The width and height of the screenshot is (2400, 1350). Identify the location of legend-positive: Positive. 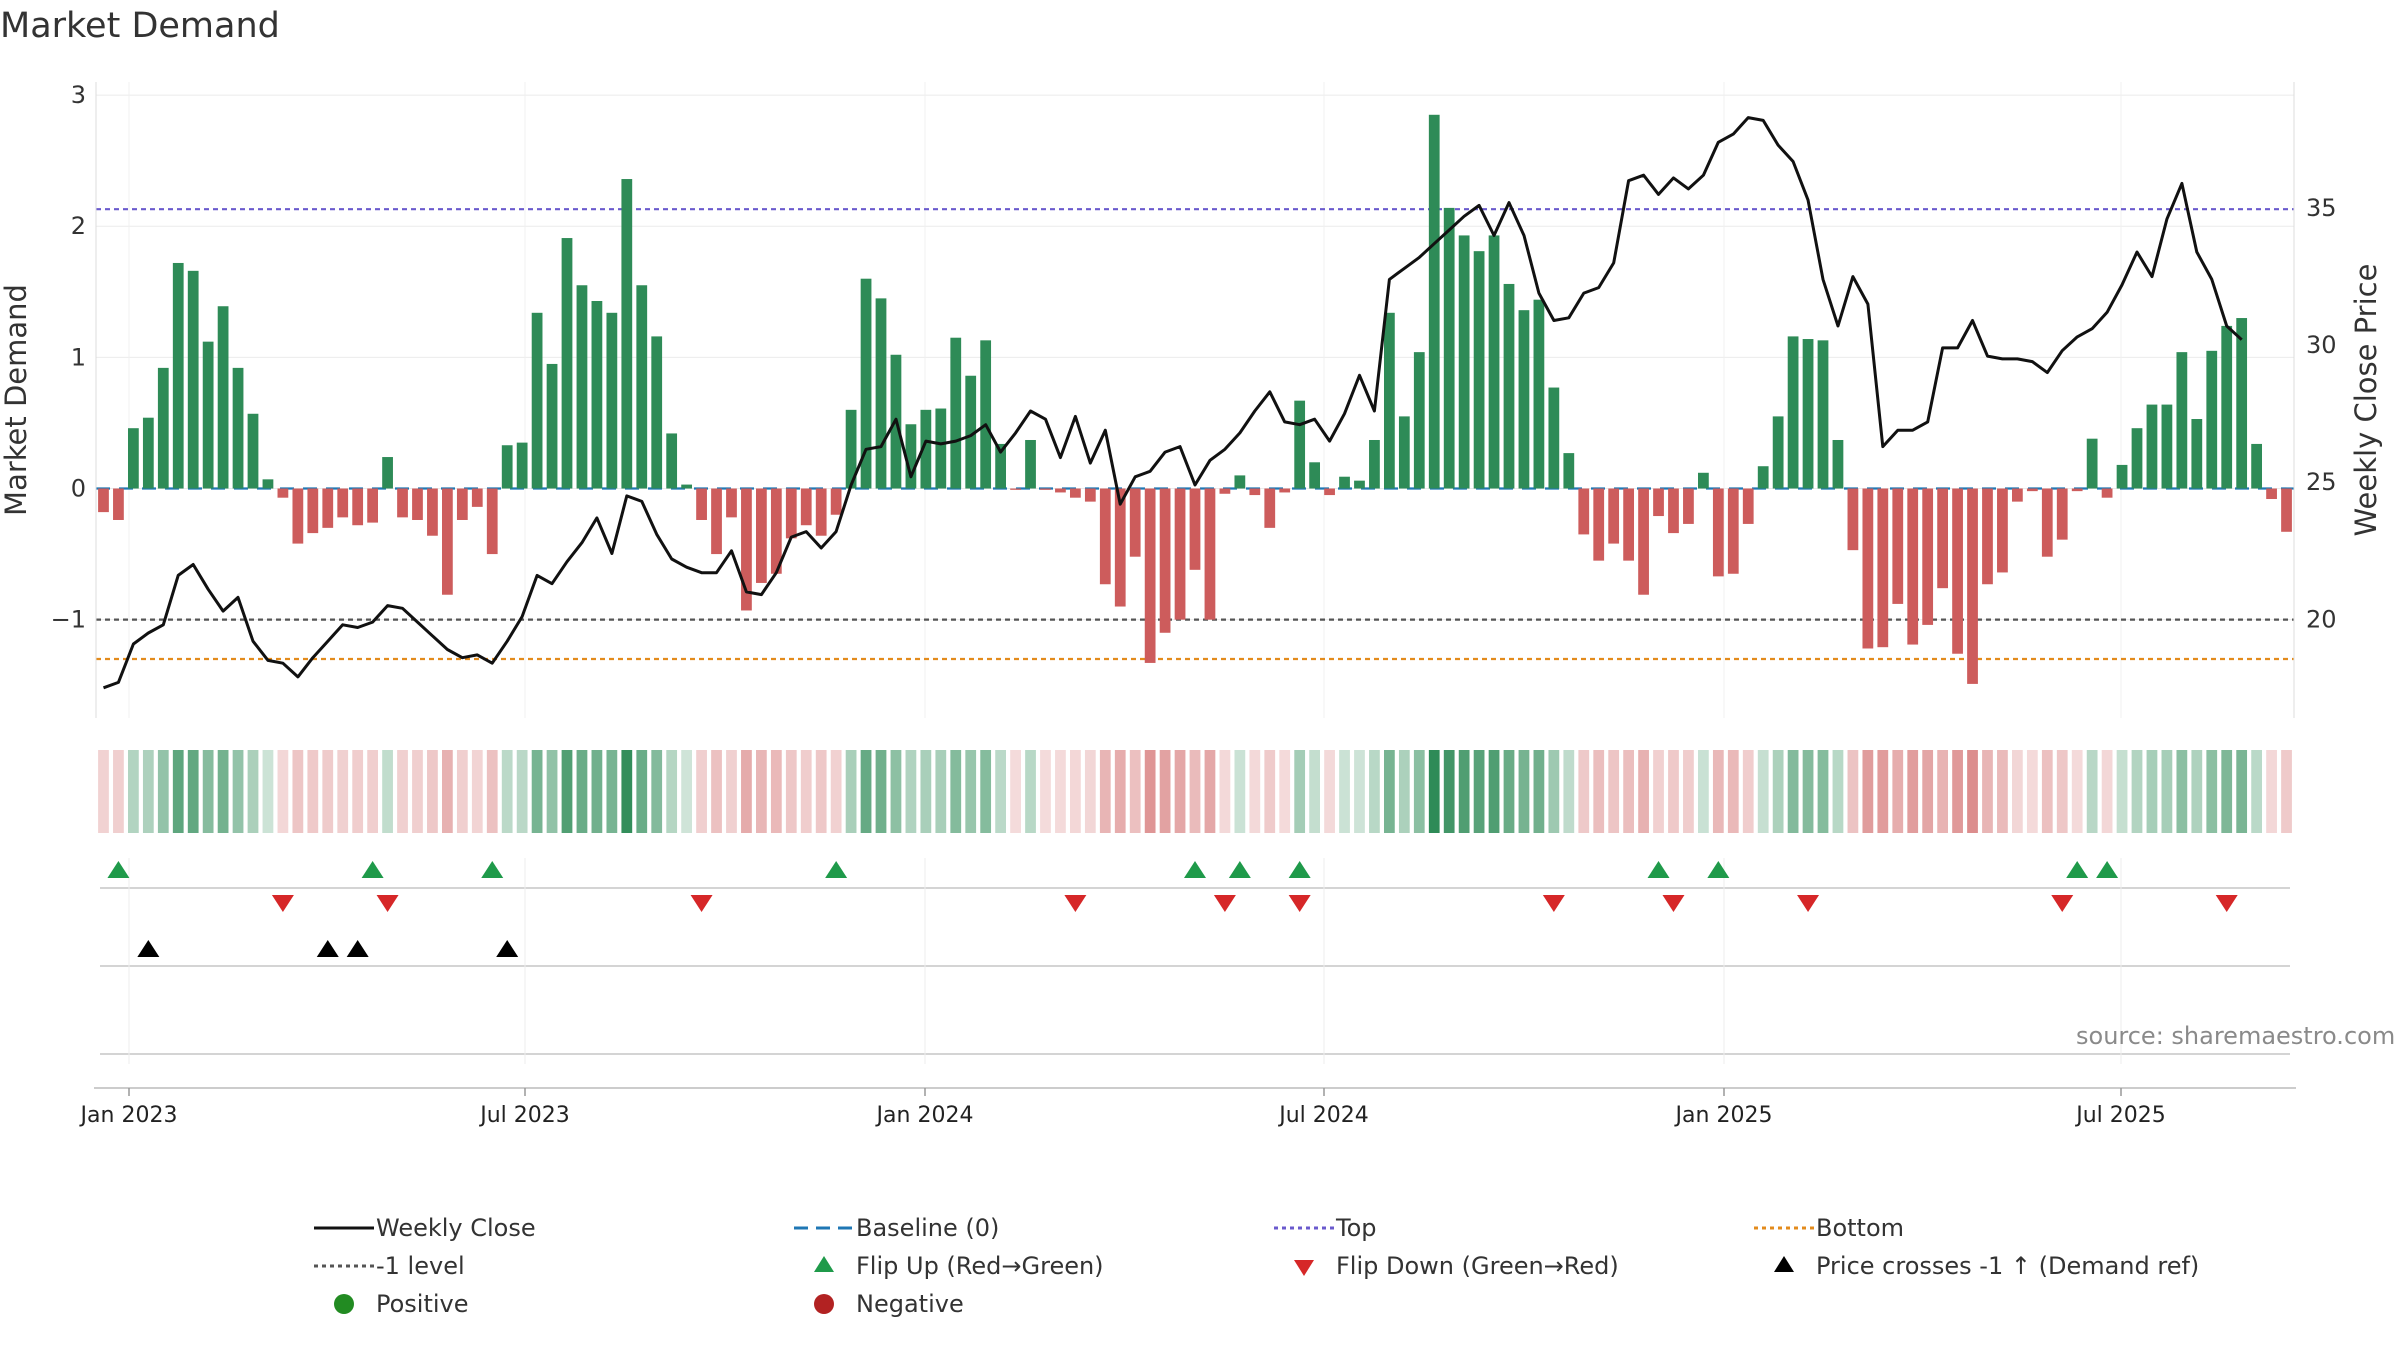
(389, 1304).